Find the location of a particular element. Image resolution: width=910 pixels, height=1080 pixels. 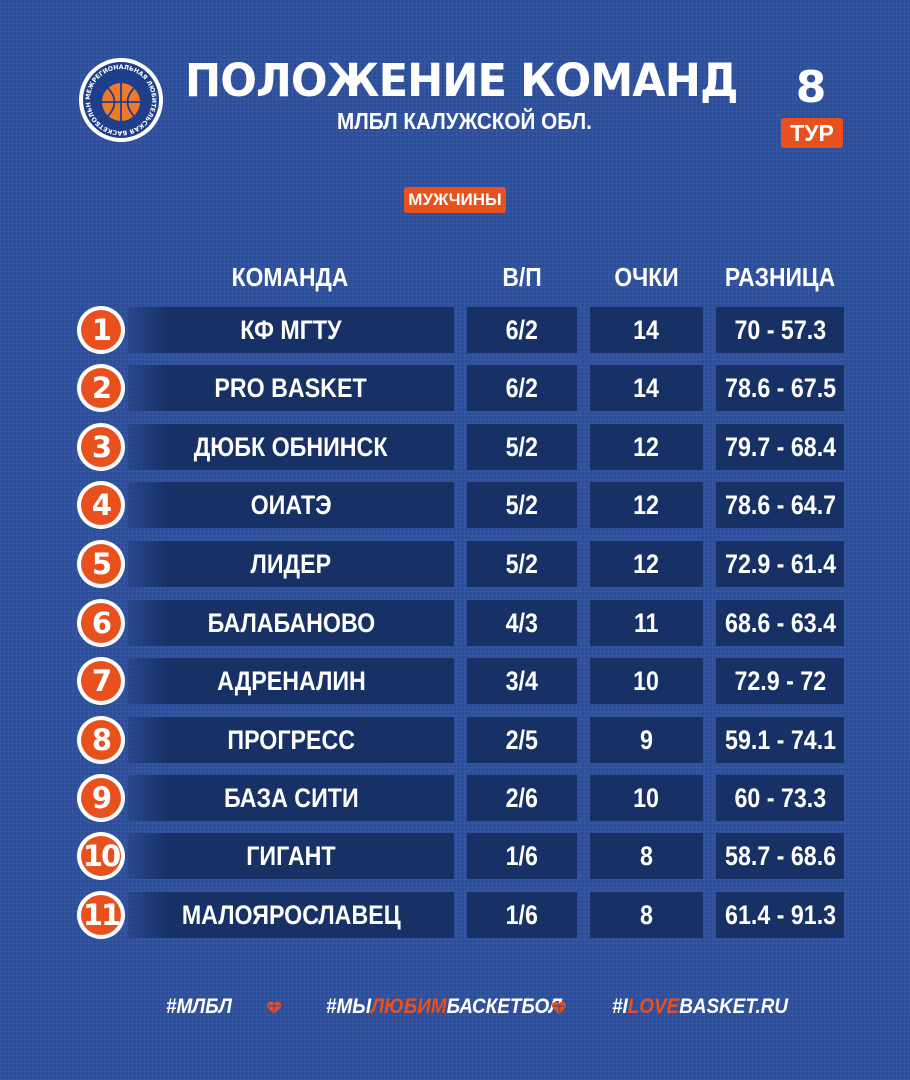

hashtag-we-love-basketball: #МЫЛЮБИМБАСКЕТБОЛ is located at coordinates (444, 1006).